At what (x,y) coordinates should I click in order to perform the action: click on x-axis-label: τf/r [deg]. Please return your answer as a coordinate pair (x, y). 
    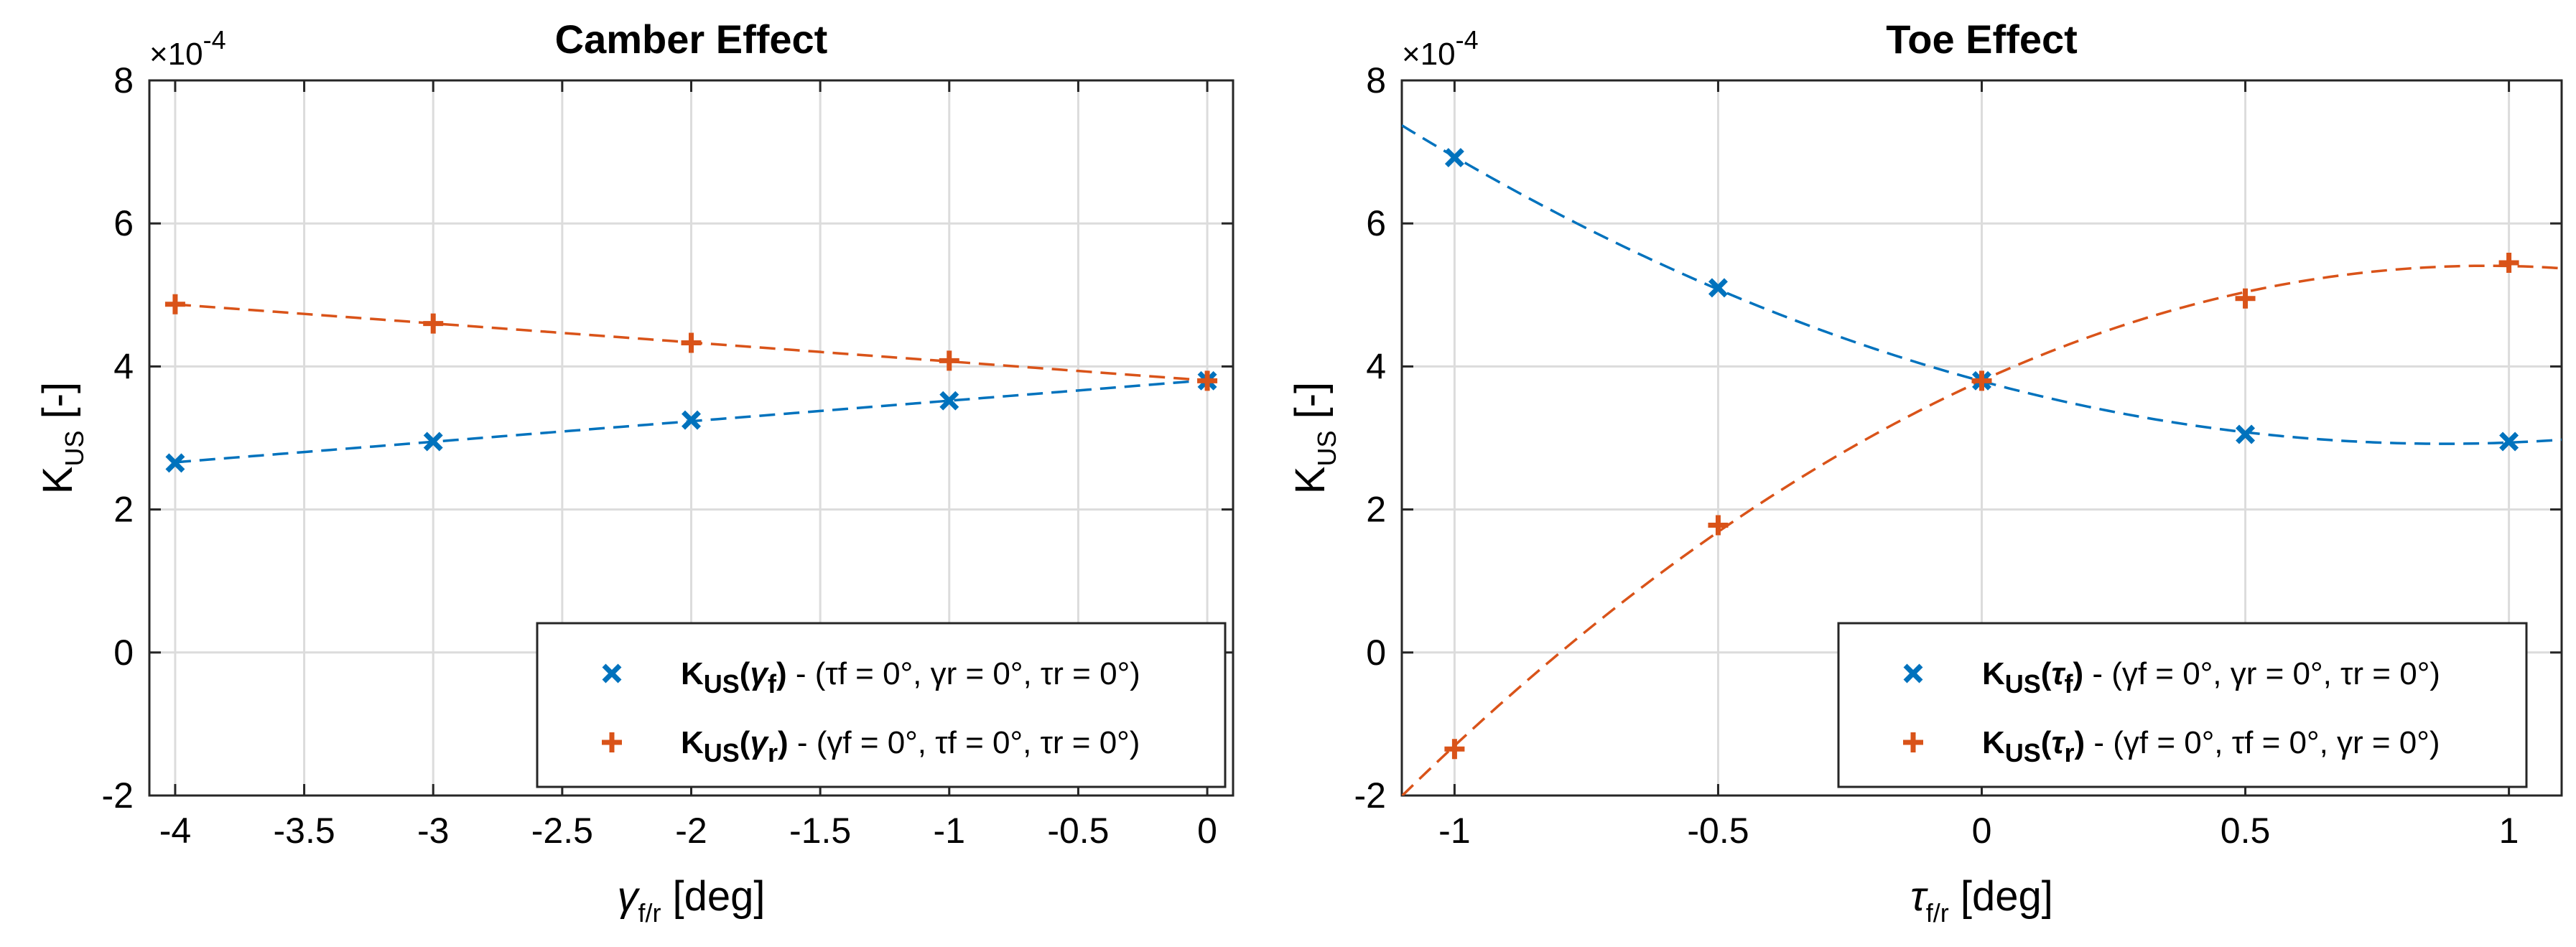
    Looking at the image, I should click on (1982, 900).